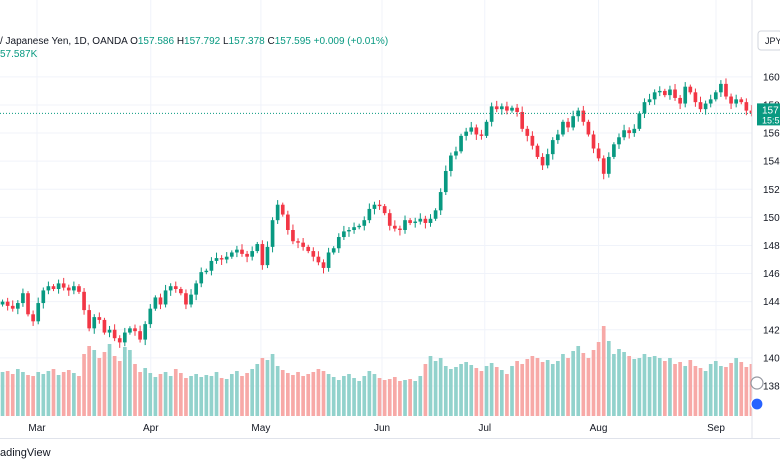 The width and height of the screenshot is (780, 470). What do you see at coordinates (757, 393) in the screenshot?
I see `event-markers` at bounding box center [757, 393].